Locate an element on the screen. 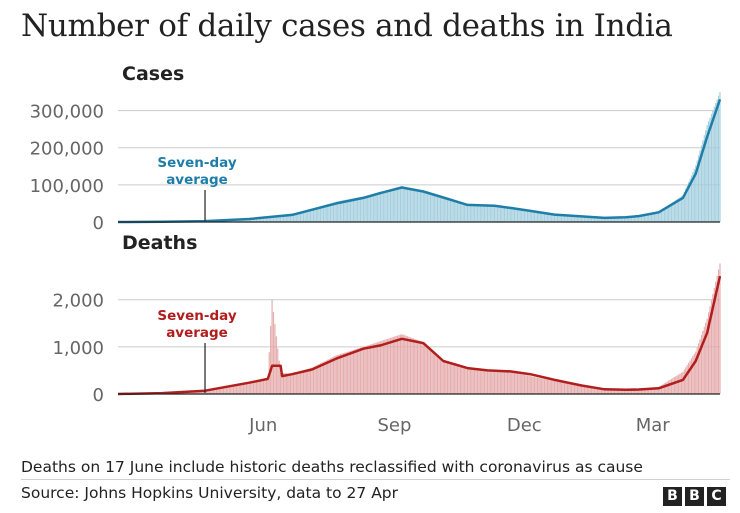  footer-divider is located at coordinates (375, 479).